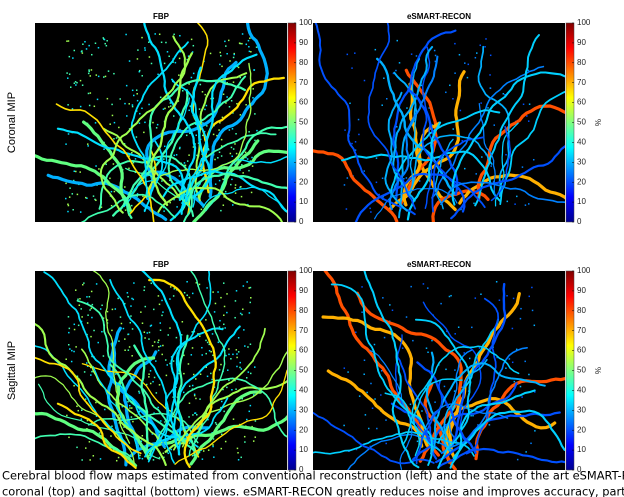 The width and height of the screenshot is (624, 497). I want to click on colorbar-tick-label: 60, so click(581, 102).